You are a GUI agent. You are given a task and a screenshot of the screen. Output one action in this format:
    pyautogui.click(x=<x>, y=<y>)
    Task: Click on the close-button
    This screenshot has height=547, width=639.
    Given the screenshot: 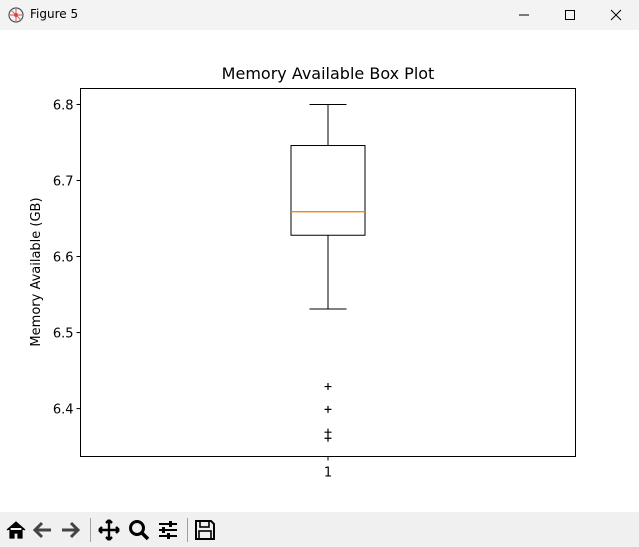 What is the action you would take?
    pyautogui.click(x=616, y=15)
    